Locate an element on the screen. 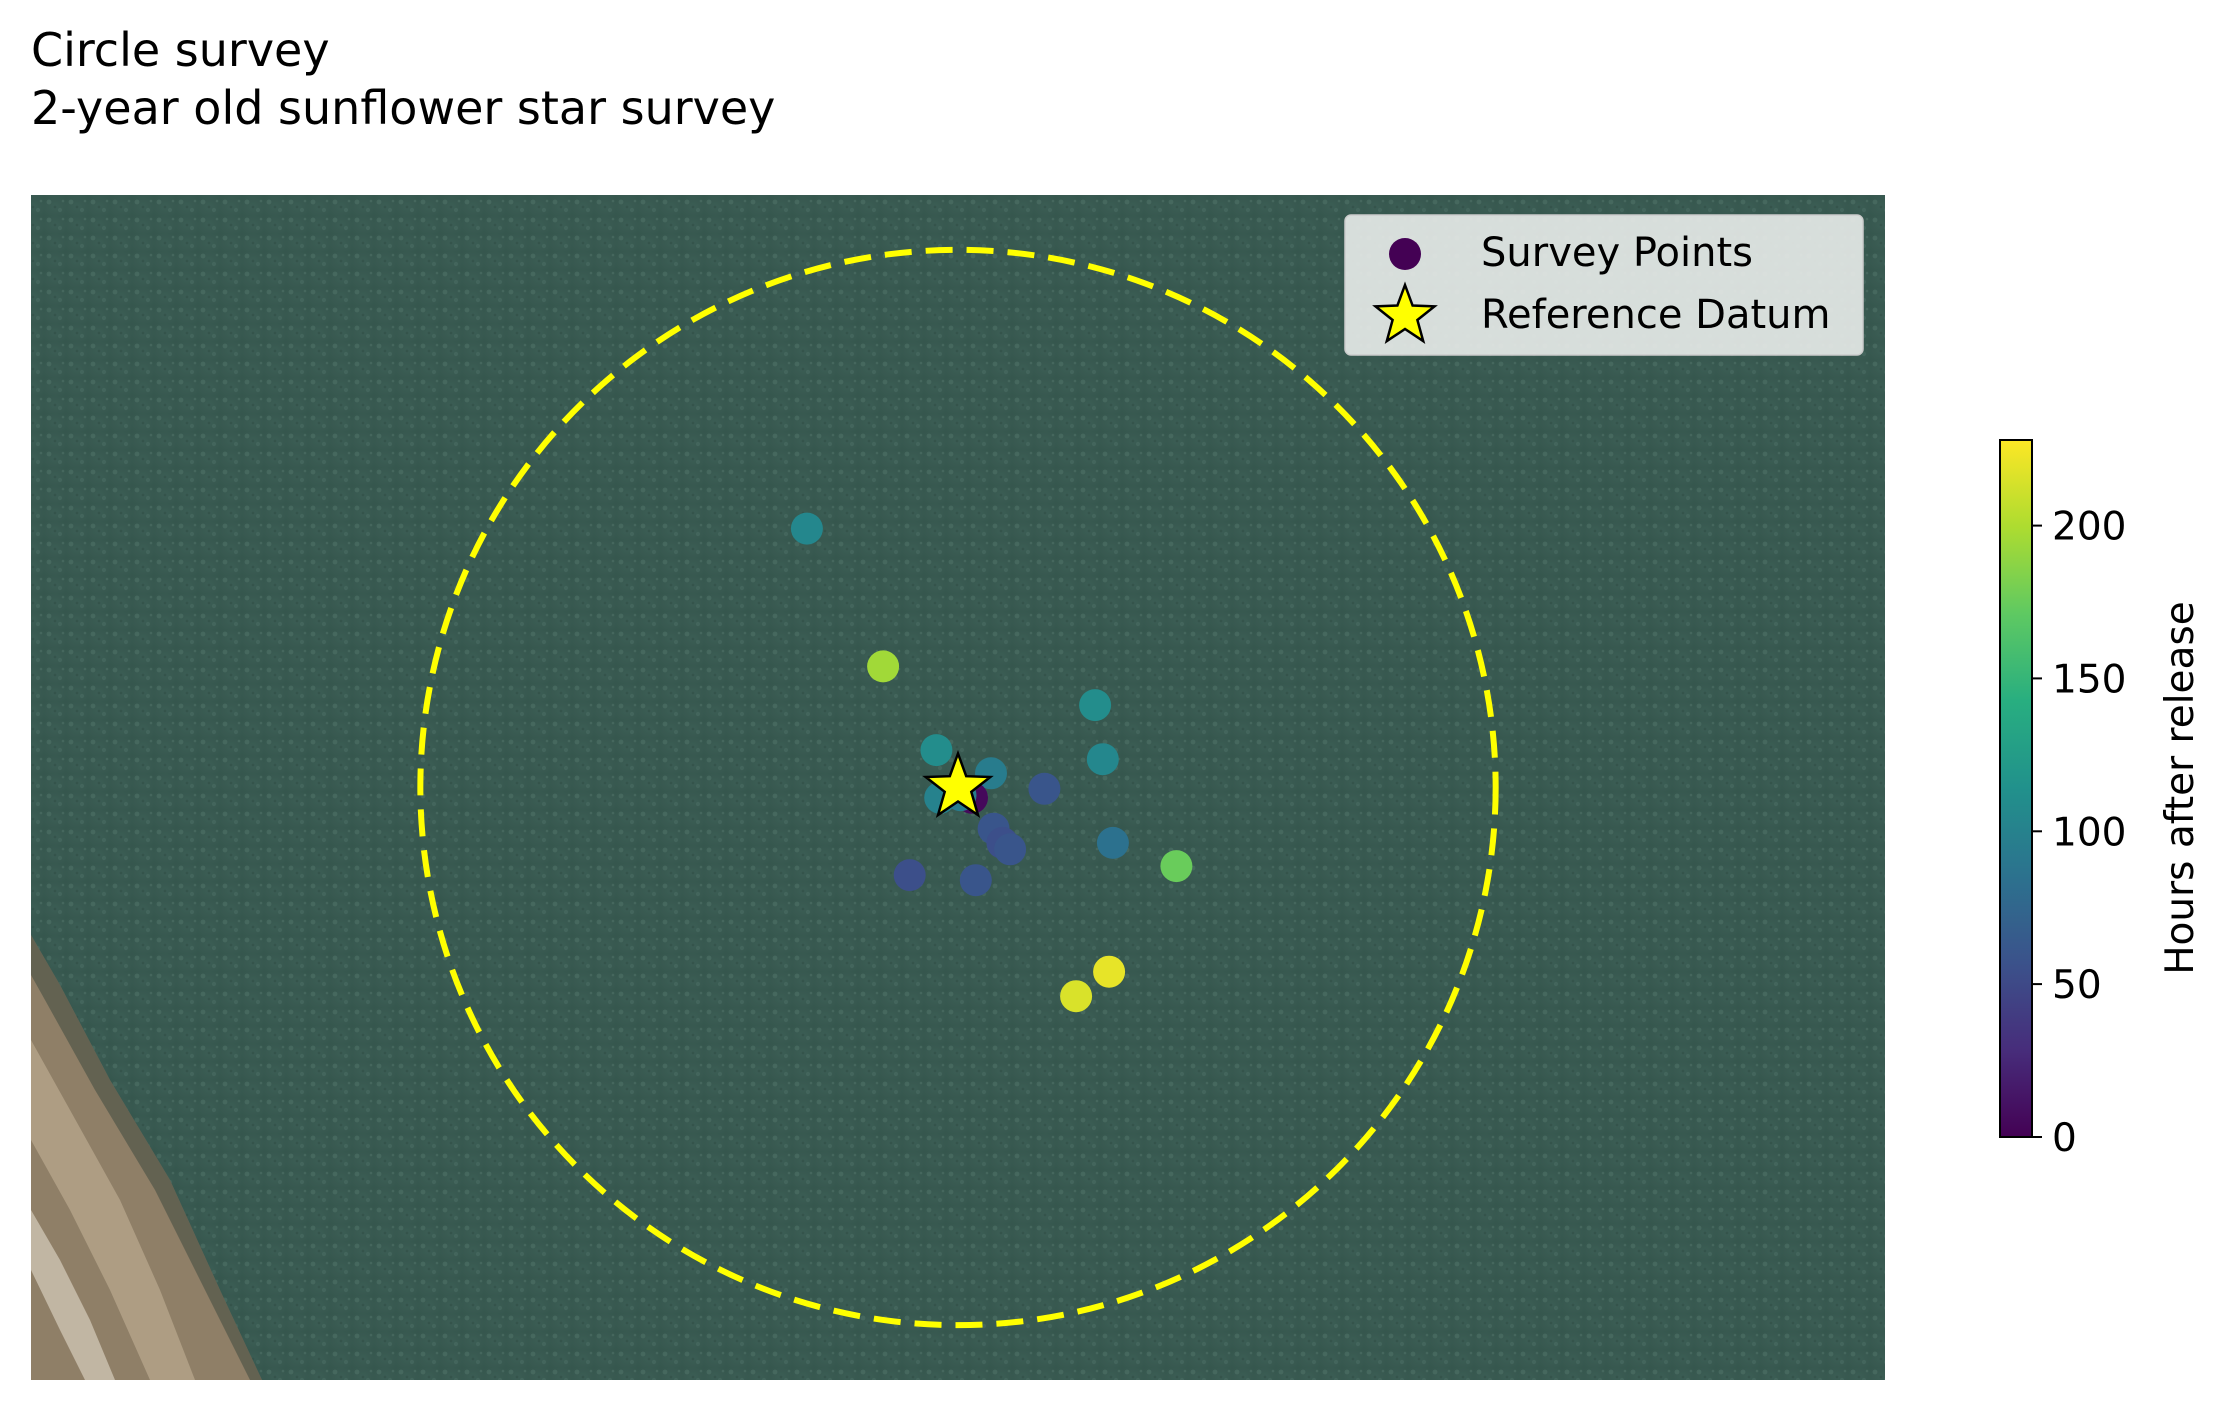 This screenshot has width=2225, height=1406. colorbar-tick-label-200: 200 is located at coordinates (2089, 527).